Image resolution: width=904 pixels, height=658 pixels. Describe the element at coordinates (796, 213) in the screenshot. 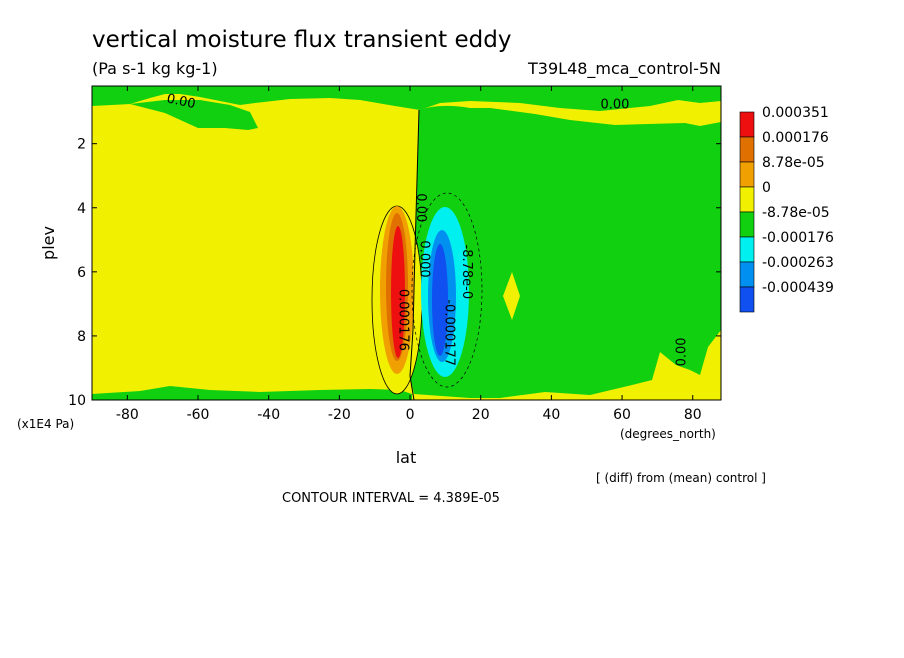

I see `legend-label: -8.78e-05` at that location.